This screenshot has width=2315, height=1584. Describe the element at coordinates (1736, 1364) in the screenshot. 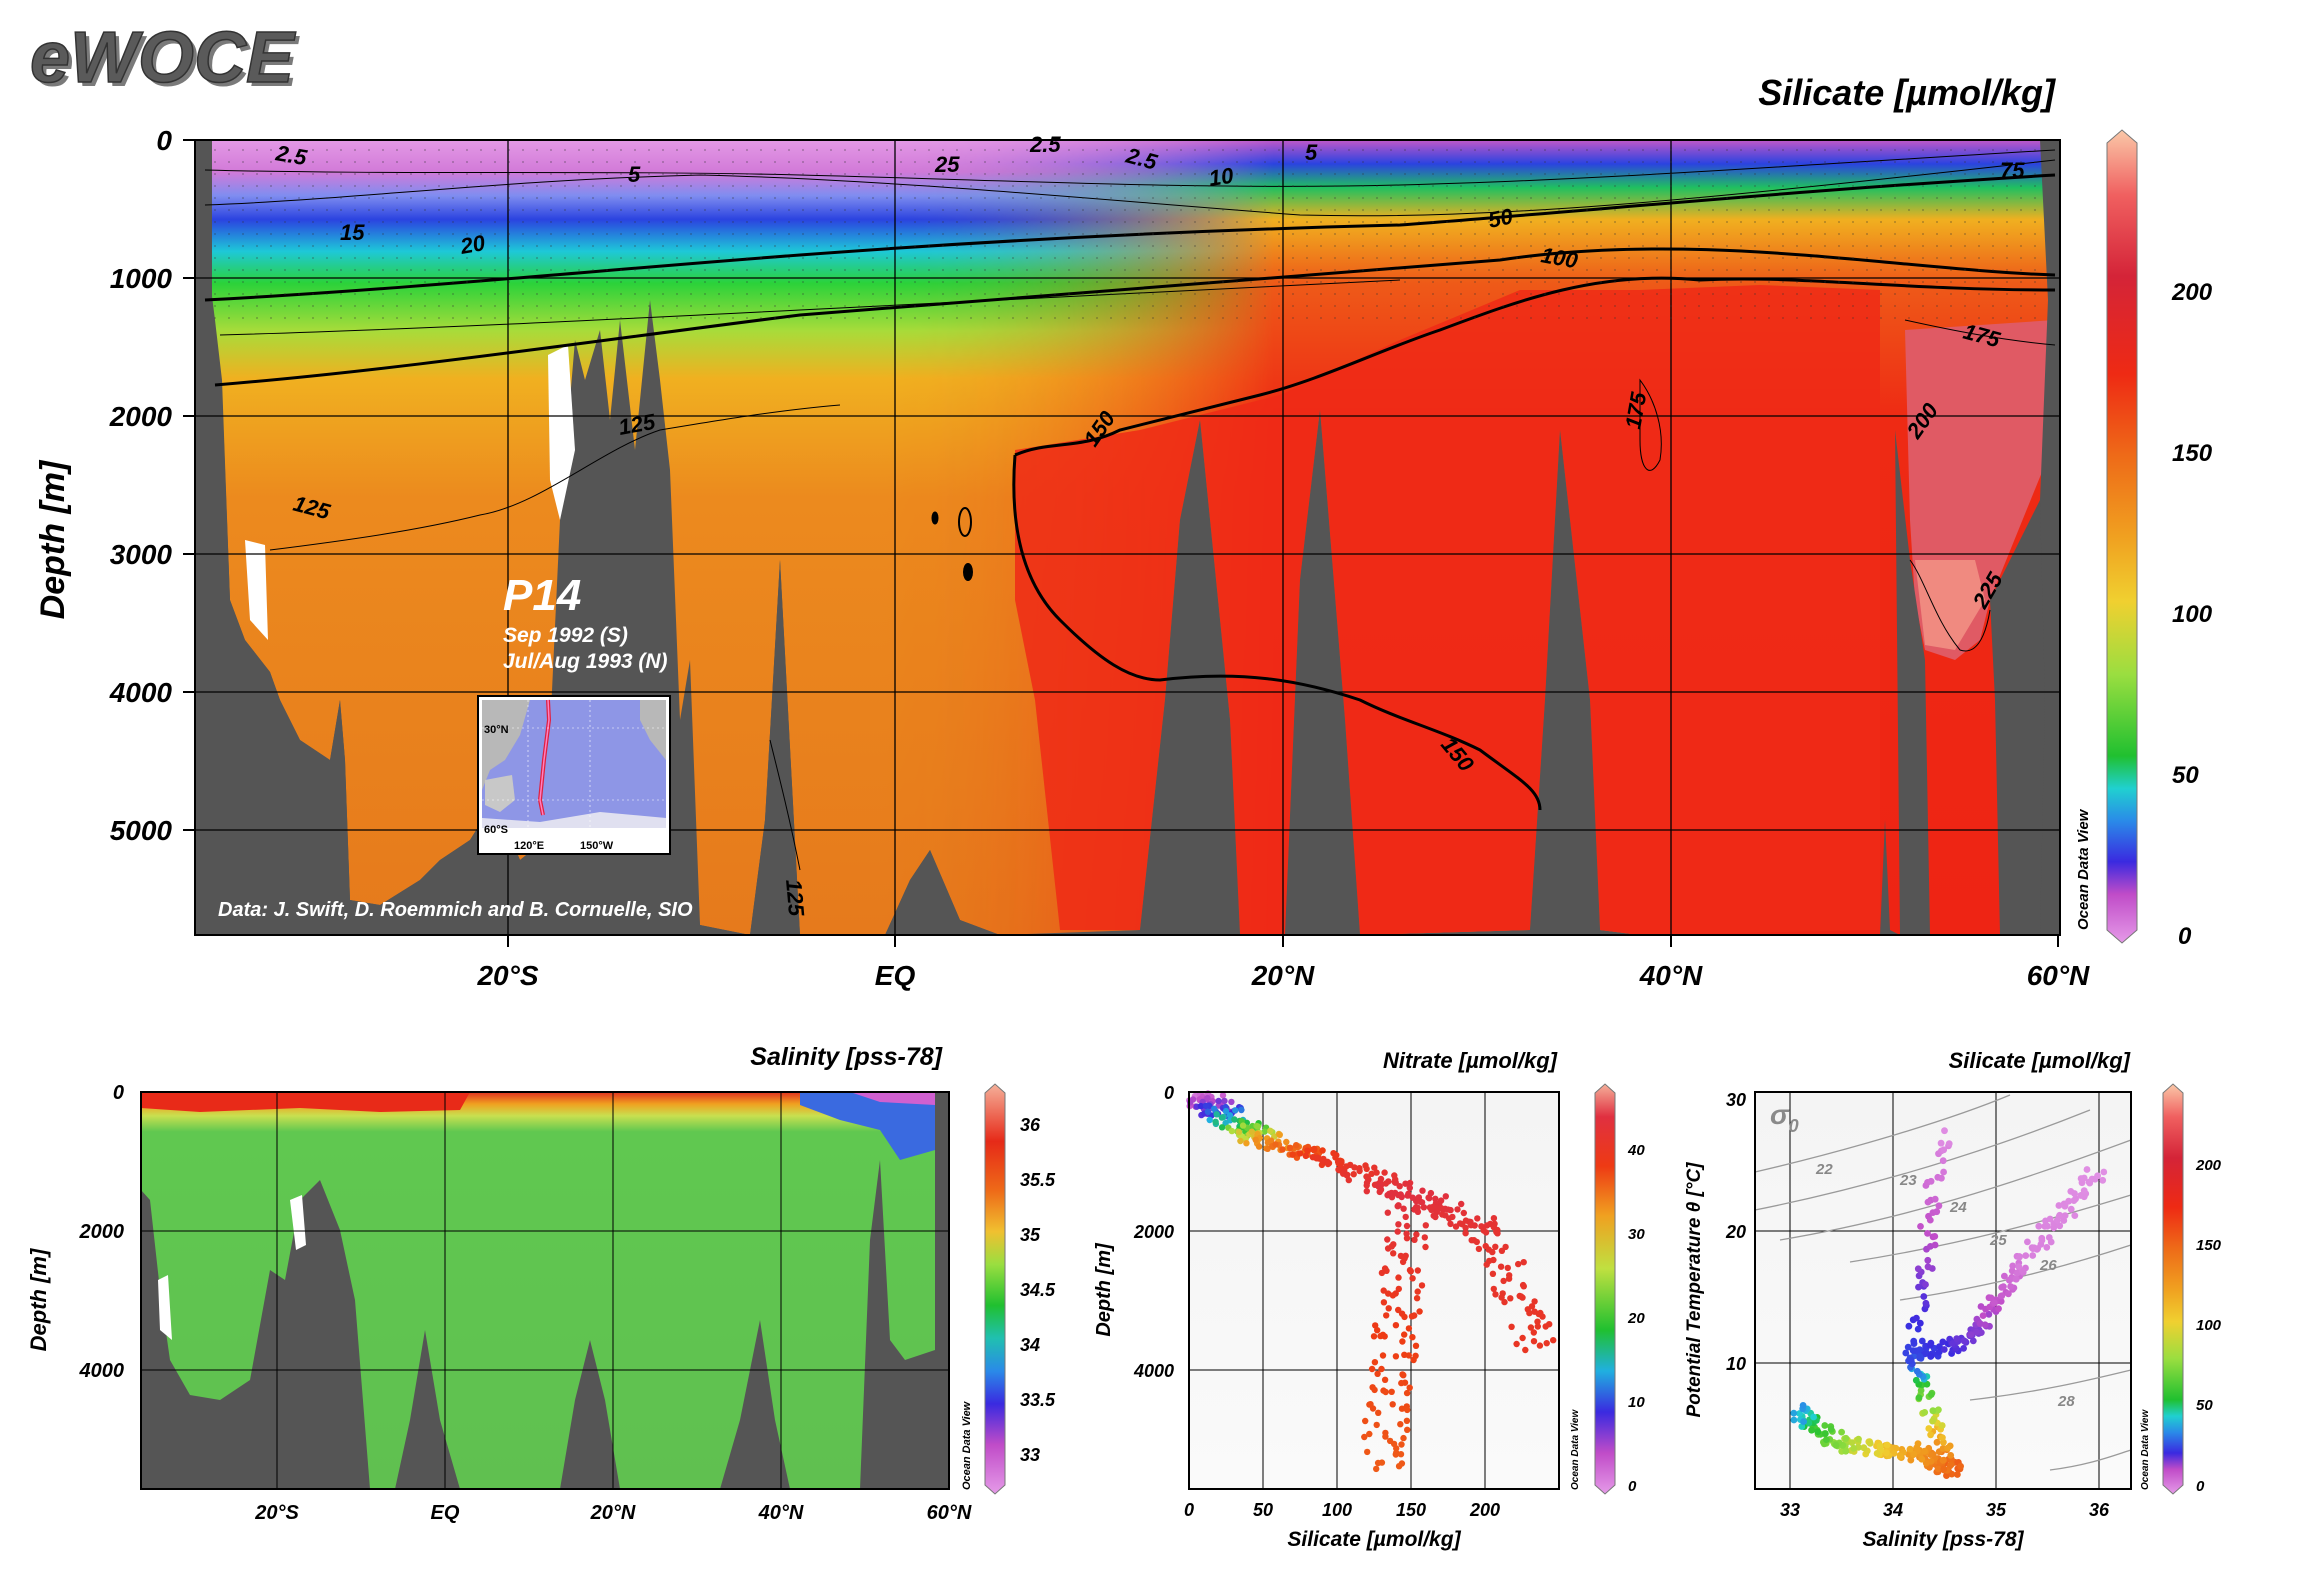

I see `y-tick-label: 10` at that location.